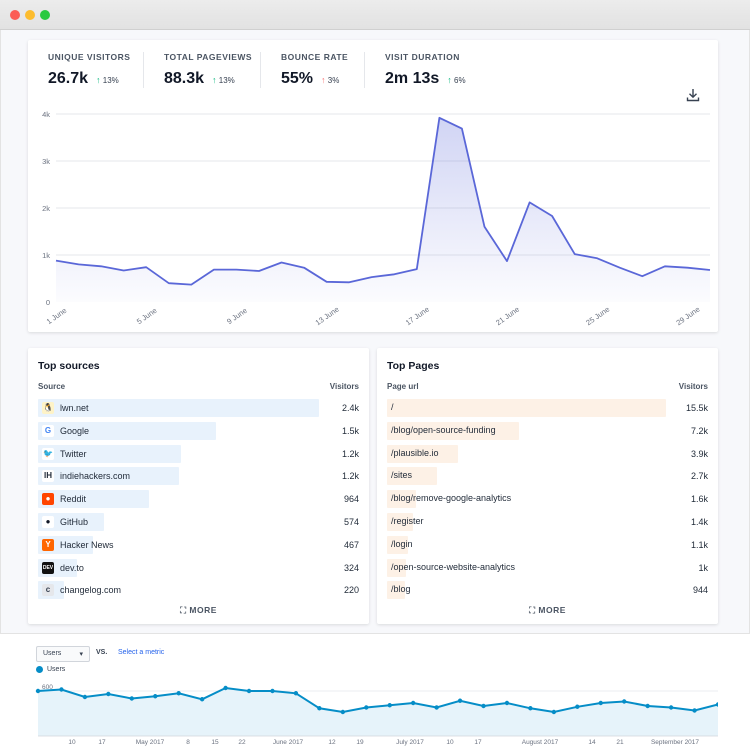  I want to click on page-label: /open-source-website-analytics, so click(453, 567).